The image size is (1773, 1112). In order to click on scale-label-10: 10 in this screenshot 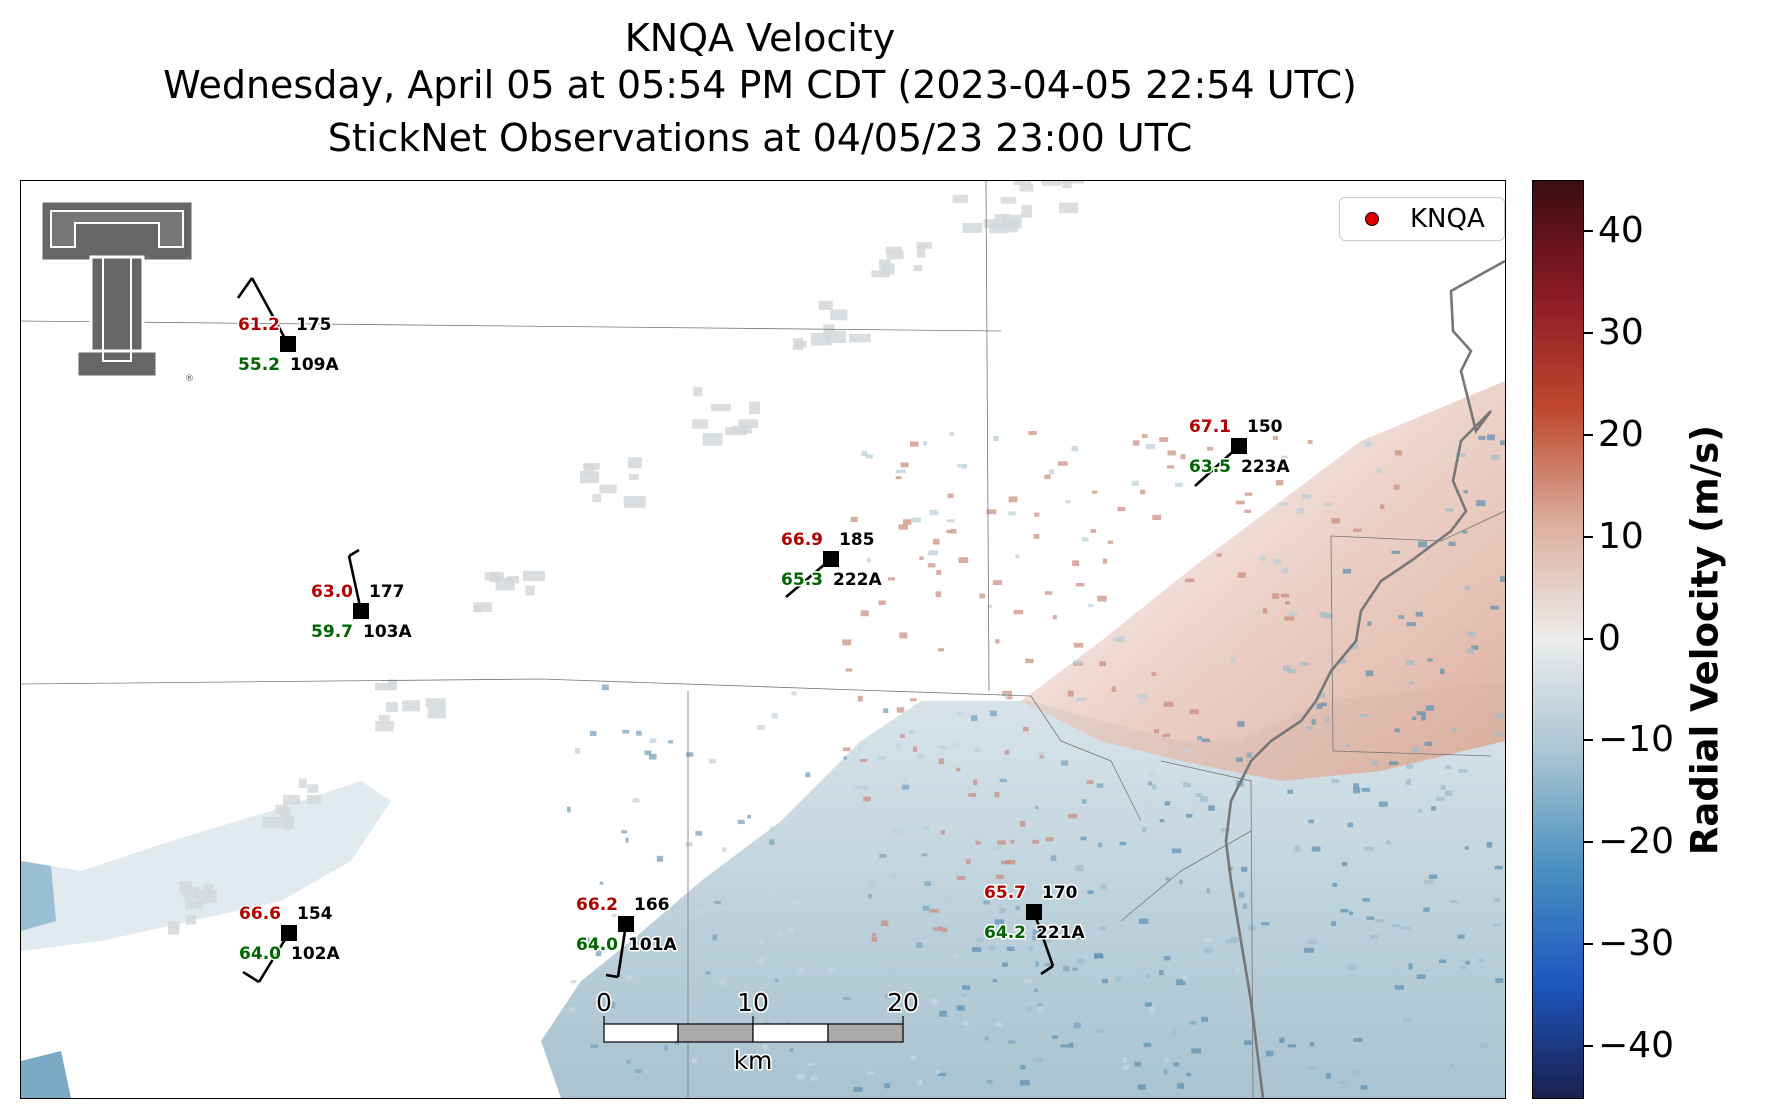, I will do `click(753, 1002)`.